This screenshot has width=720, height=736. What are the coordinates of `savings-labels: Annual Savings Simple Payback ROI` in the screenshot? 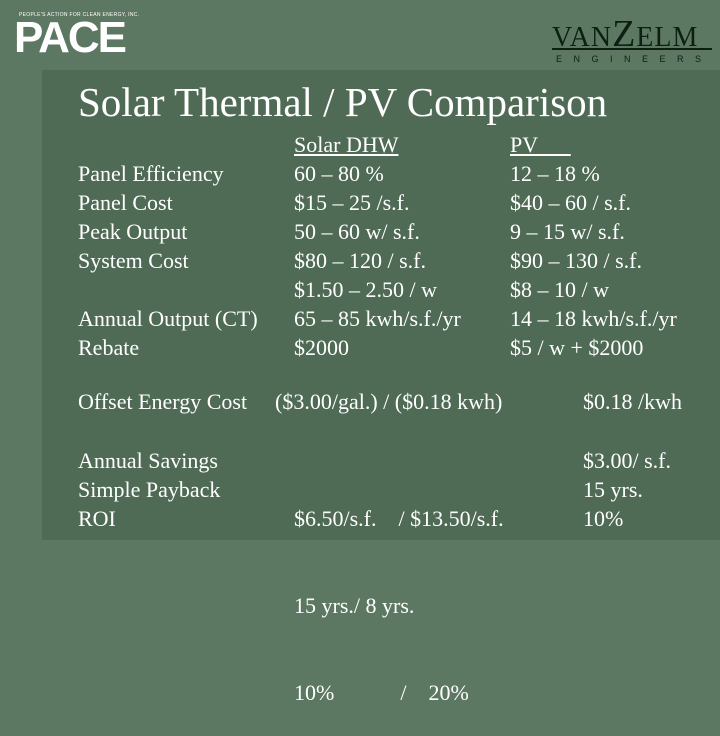 It's located at (149, 489).